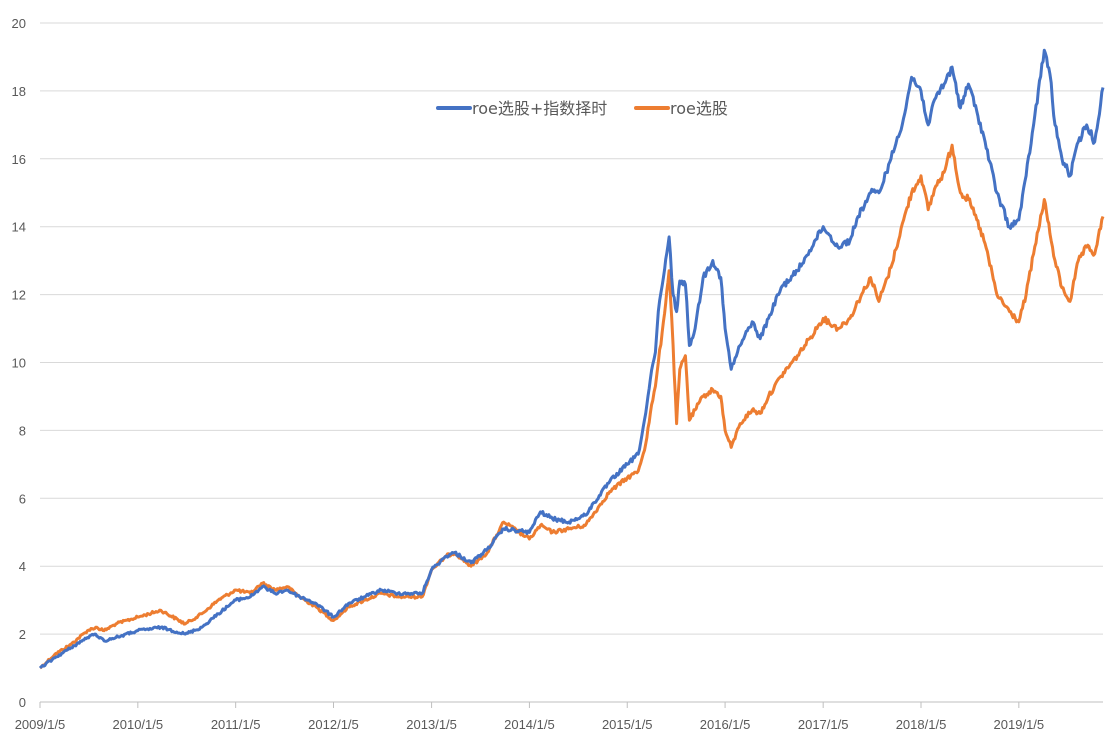 The height and width of the screenshot is (753, 1113). What do you see at coordinates (921, 724) in the screenshot?
I see `x-tick-label-9: 2018/1/5` at bounding box center [921, 724].